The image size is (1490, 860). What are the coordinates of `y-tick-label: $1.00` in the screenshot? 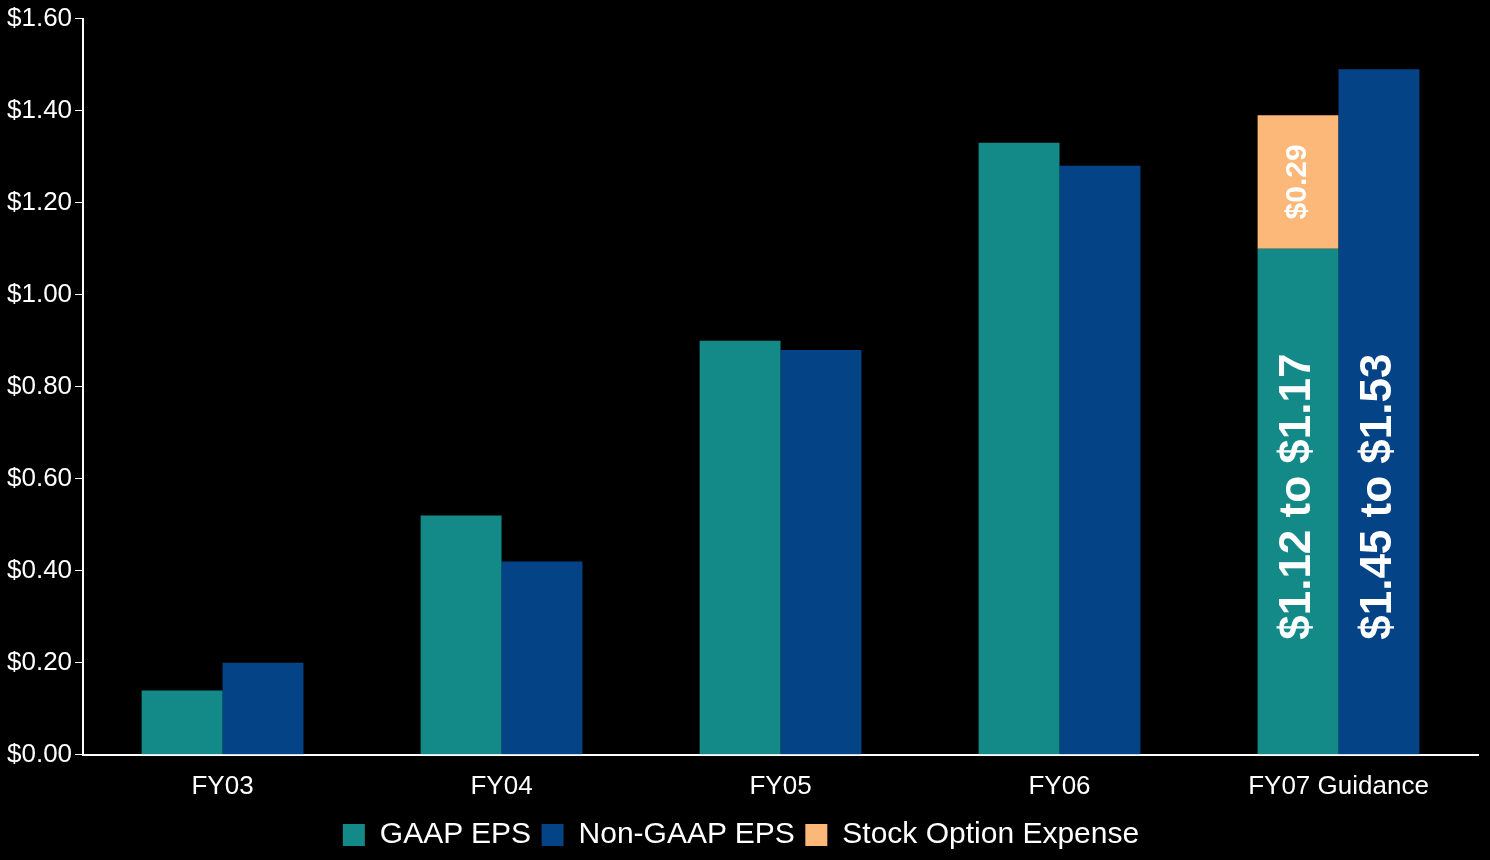 It's located at (39, 292).